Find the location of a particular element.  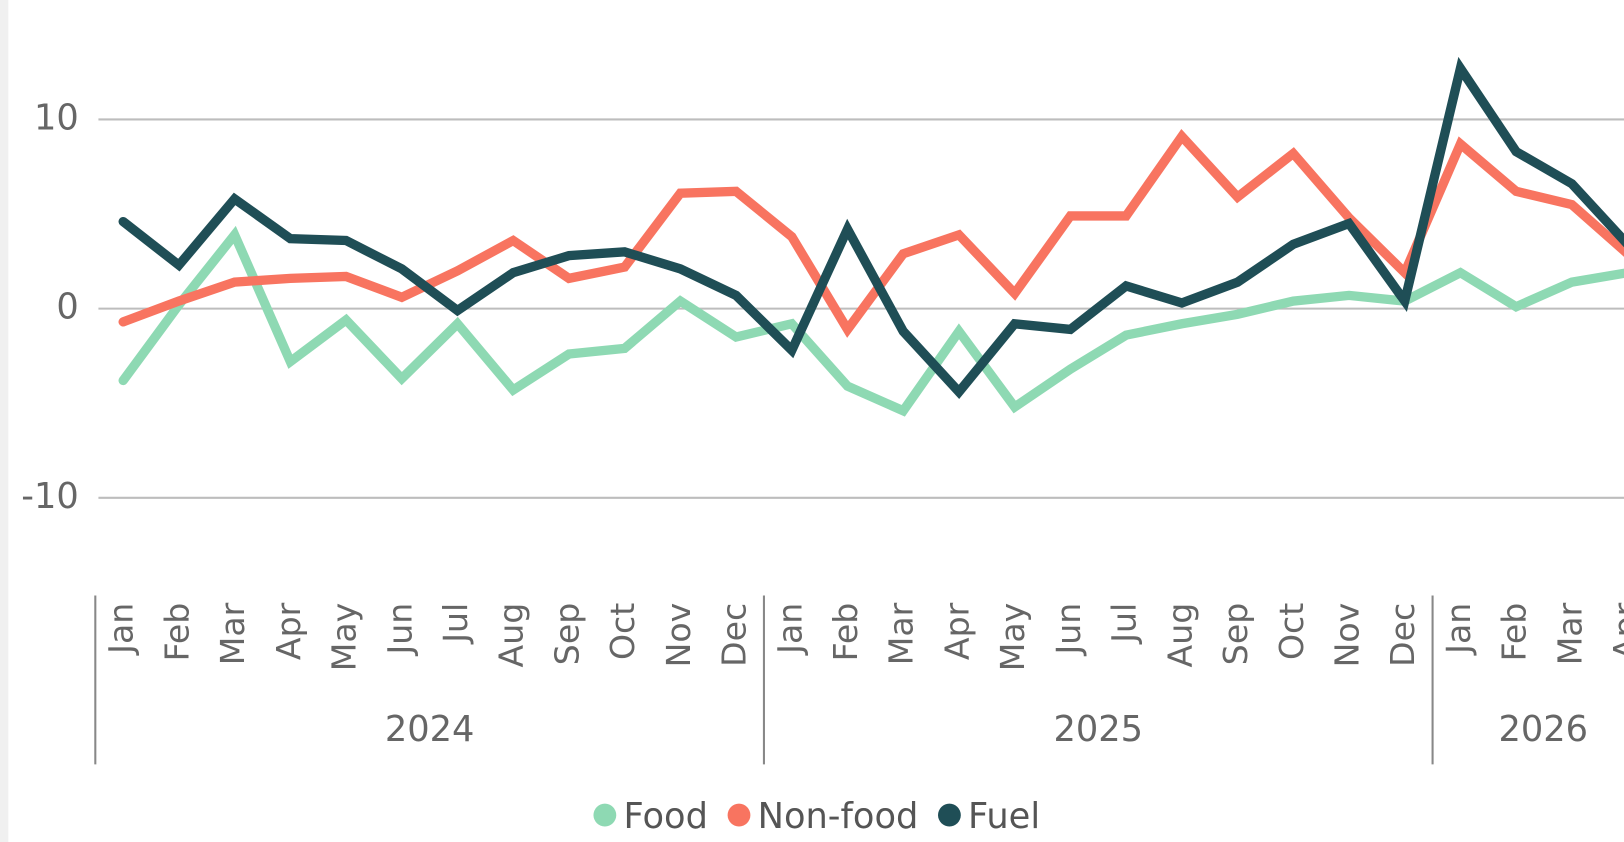

y-tick-label: 10 is located at coordinates (56, 117).